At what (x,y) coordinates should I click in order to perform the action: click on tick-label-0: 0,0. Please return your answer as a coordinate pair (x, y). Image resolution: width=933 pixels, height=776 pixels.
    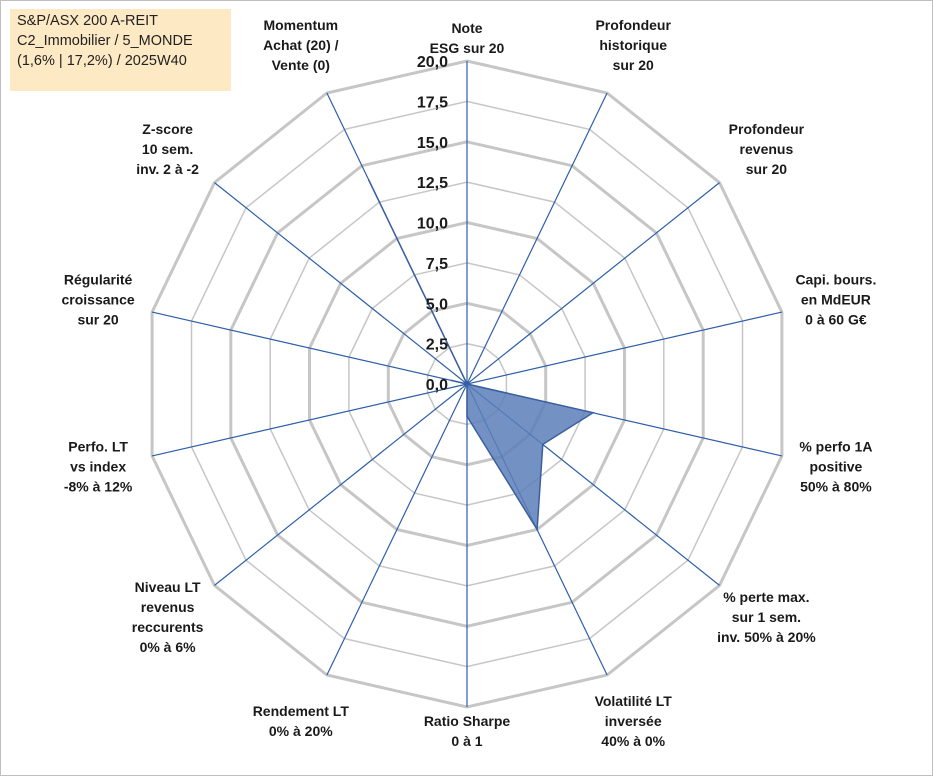
    Looking at the image, I should click on (437, 385).